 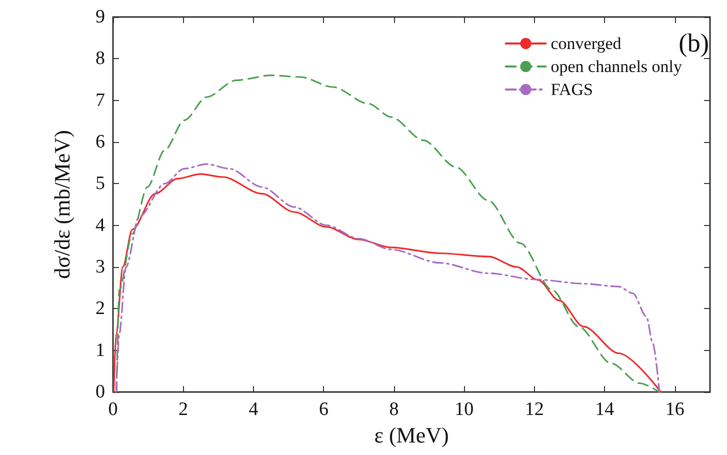 I want to click on y-tick-label: 3, so click(x=100, y=267).